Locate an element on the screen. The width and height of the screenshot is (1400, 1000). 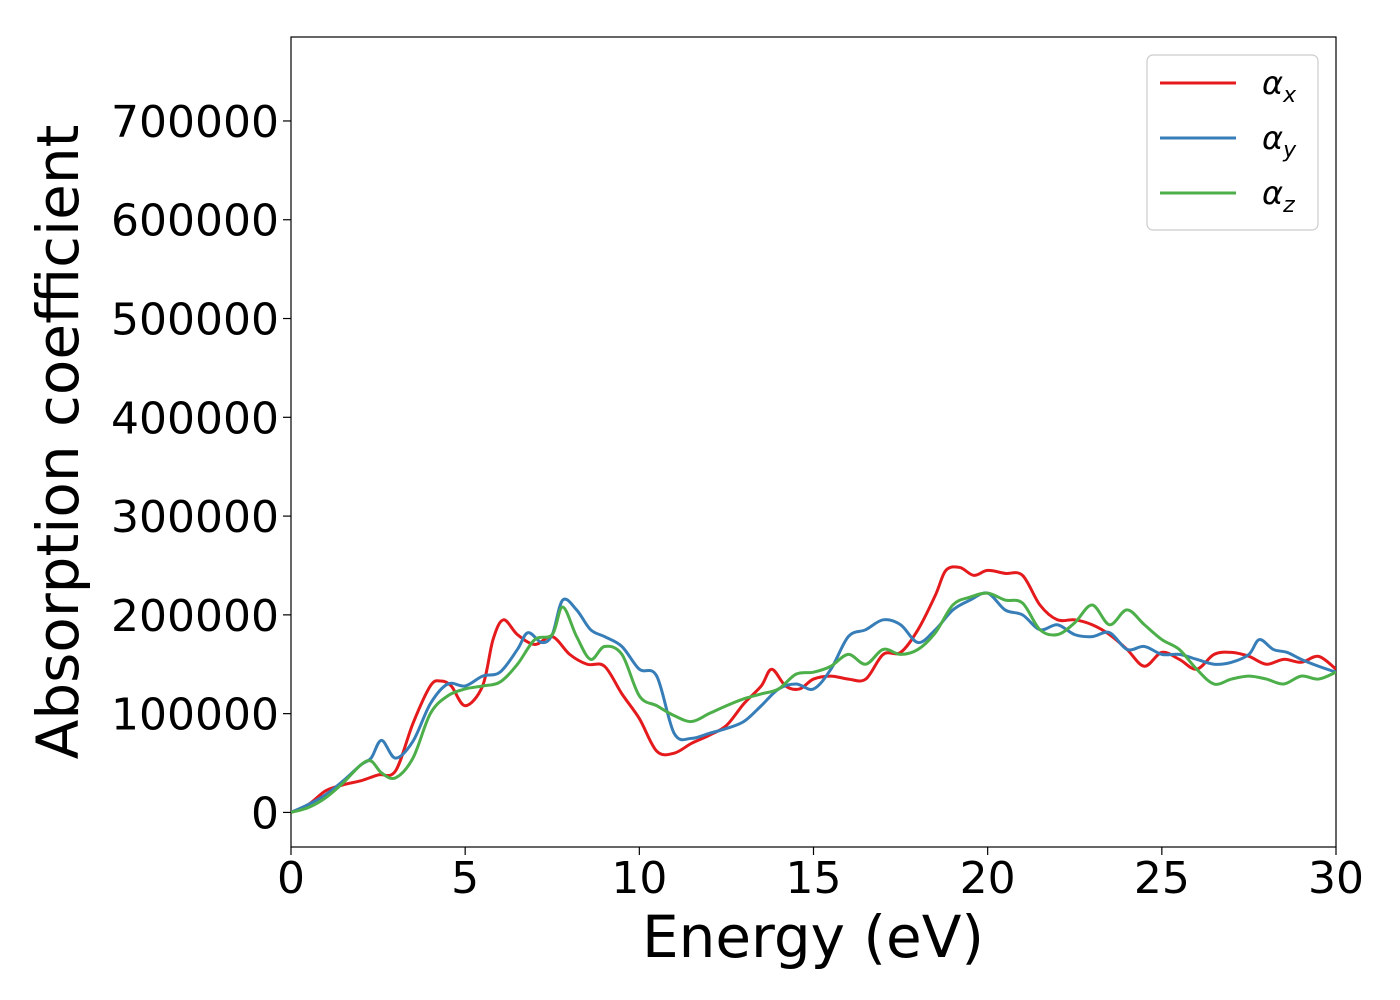
x-tick-label: 5 is located at coordinates (465, 878).